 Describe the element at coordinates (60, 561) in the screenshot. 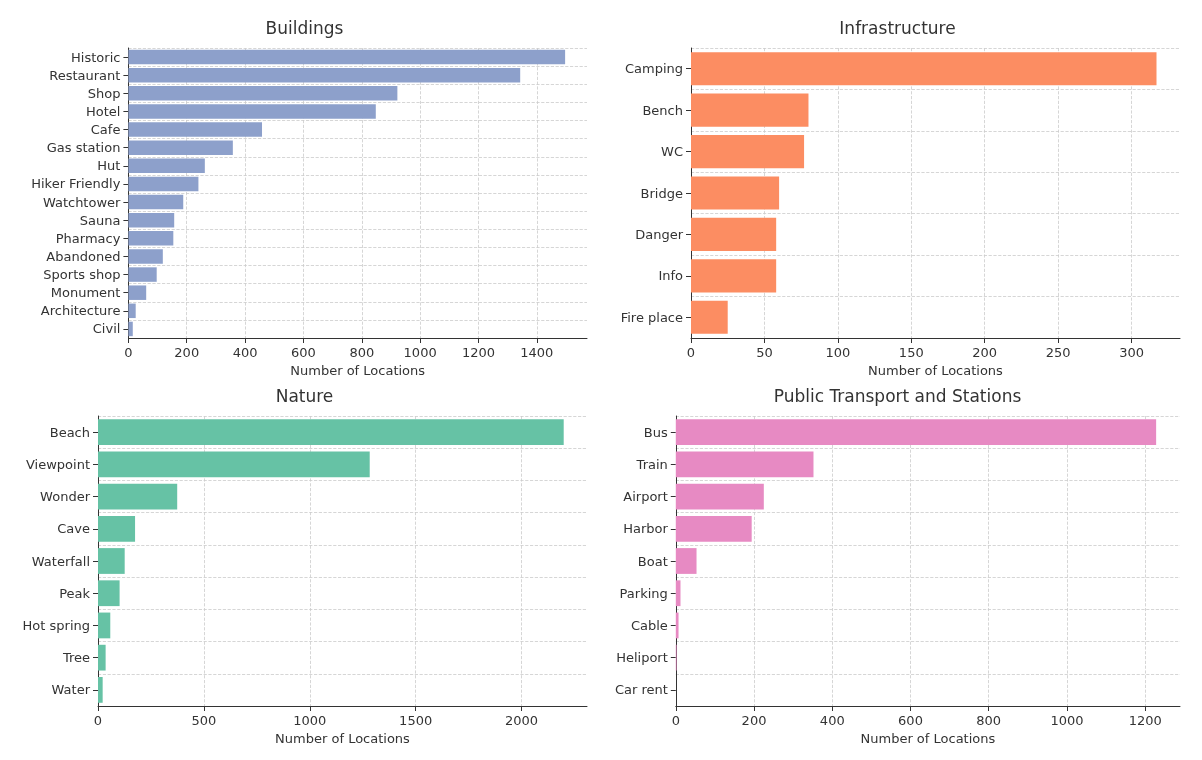

I see `y-tick-label: Waterfall` at that location.